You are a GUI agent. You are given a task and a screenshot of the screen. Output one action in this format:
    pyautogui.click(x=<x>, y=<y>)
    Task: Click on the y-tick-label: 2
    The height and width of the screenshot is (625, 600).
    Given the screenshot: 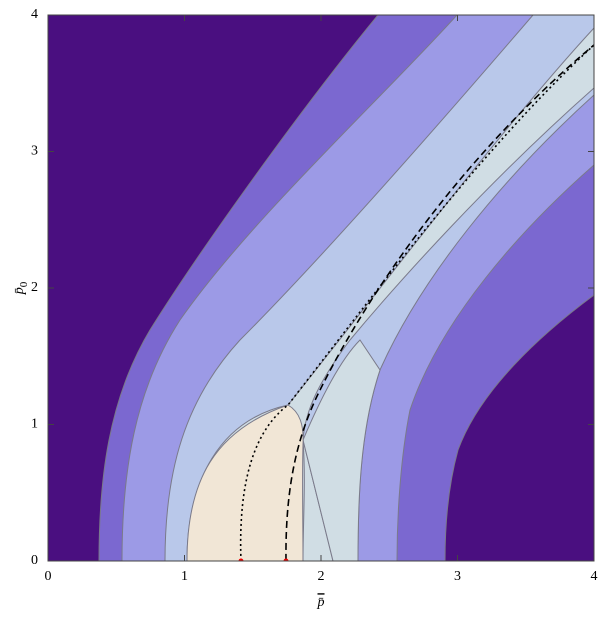 What is the action you would take?
    pyautogui.click(x=34, y=287)
    